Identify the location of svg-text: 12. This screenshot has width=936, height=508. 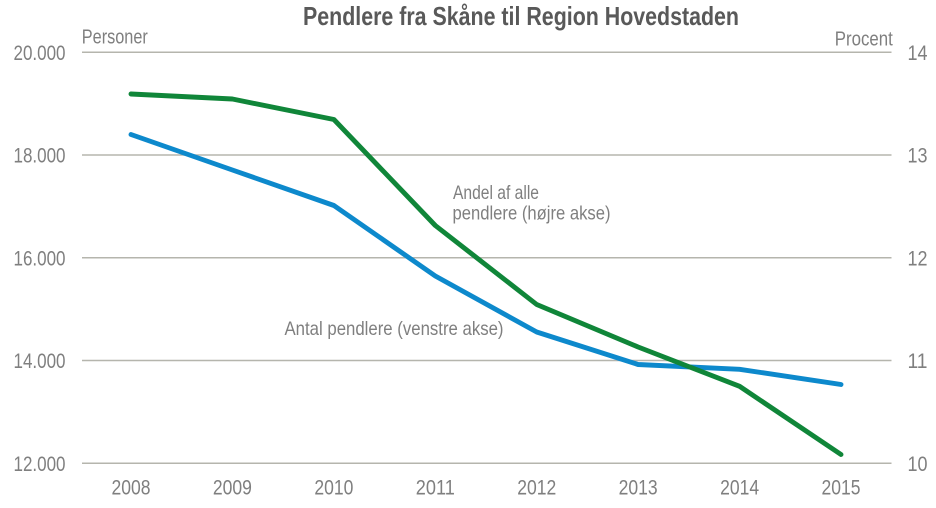
(918, 259).